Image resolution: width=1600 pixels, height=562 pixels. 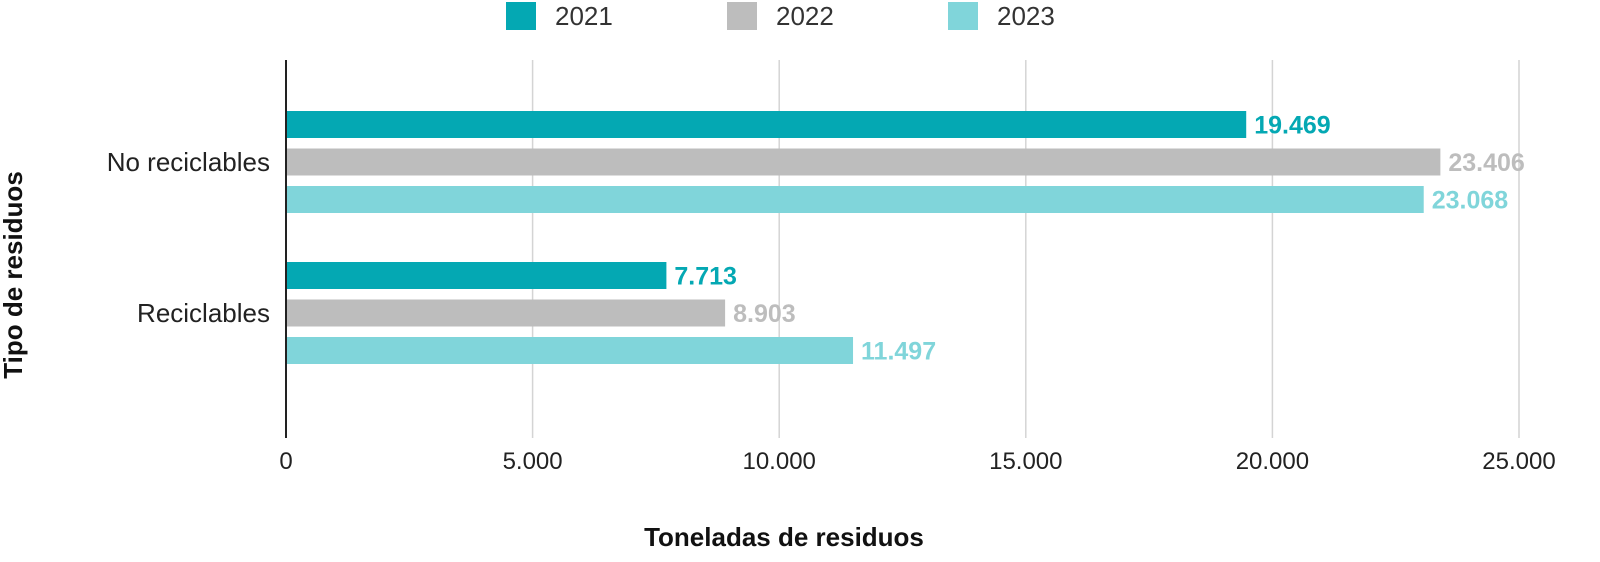 What do you see at coordinates (1470, 201) in the screenshot?
I see `data-label: 23.068` at bounding box center [1470, 201].